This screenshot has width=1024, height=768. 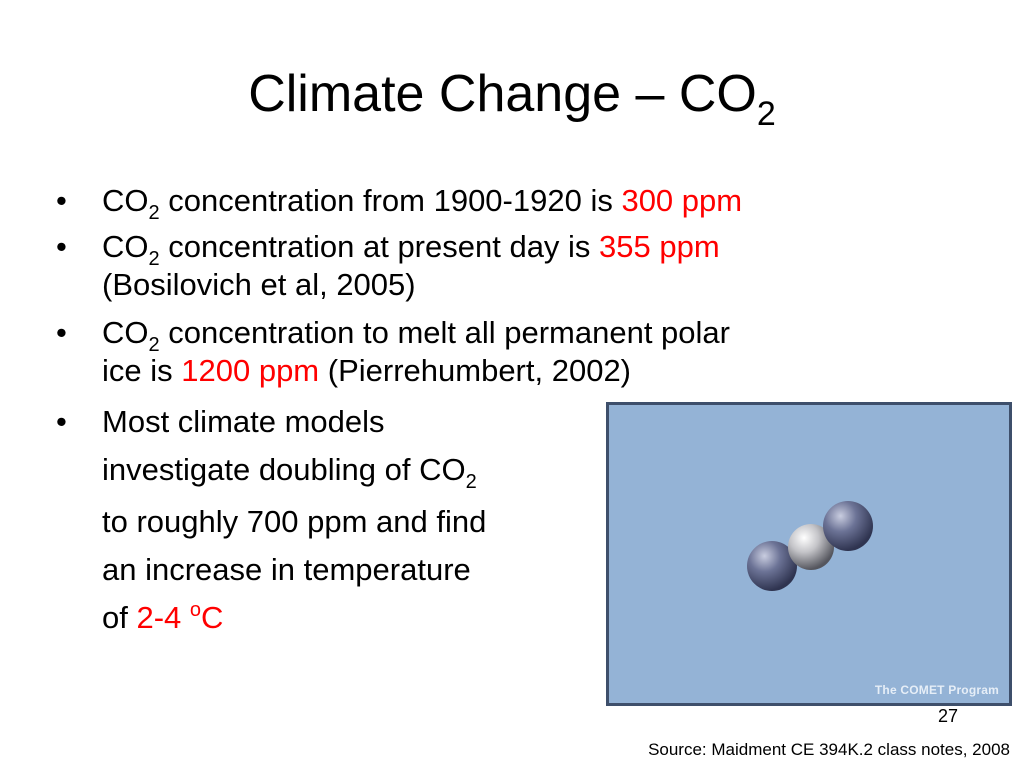 I want to click on citation: (Bosilovich et al, 2005), so click(x=259, y=284).